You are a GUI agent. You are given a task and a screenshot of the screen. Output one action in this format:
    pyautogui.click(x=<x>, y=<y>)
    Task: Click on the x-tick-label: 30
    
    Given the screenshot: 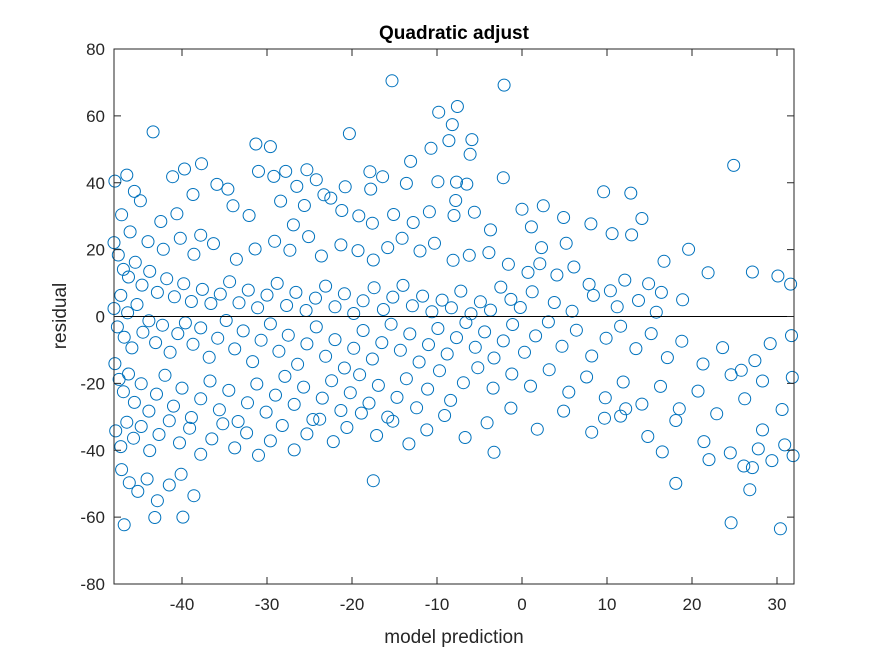 What is the action you would take?
    pyautogui.click(x=777, y=604)
    